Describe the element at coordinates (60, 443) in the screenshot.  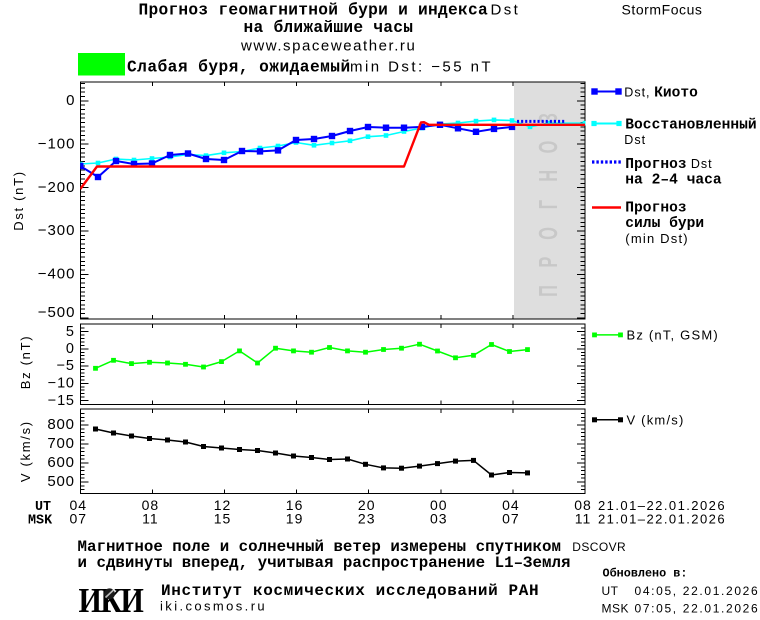
I see `svg-text: 700` at that location.